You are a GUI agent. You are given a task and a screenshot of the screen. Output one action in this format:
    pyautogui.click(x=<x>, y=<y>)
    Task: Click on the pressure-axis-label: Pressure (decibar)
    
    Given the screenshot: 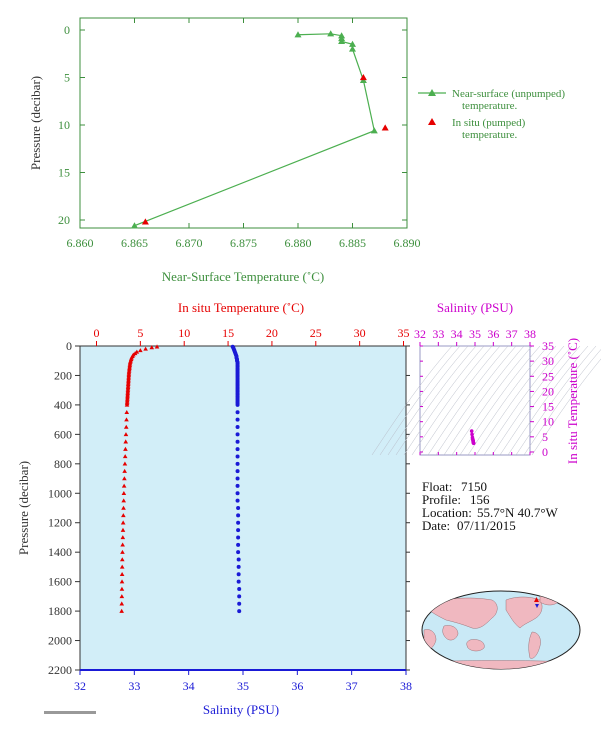 What is the action you would take?
    pyautogui.click(x=23, y=508)
    